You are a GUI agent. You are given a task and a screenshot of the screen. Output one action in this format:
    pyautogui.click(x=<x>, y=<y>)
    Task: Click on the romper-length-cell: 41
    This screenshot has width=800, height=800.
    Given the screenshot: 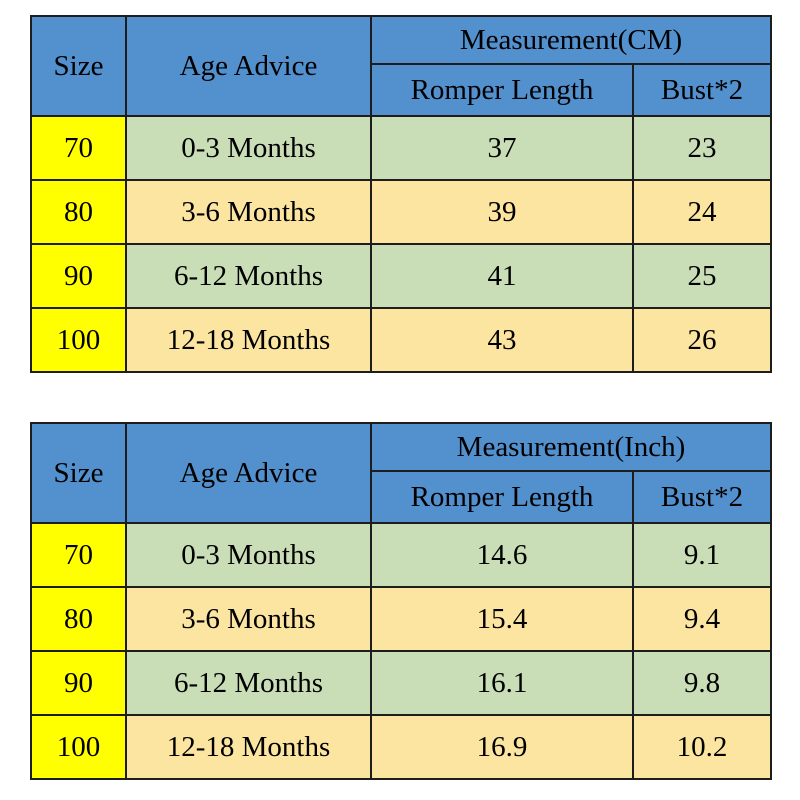 What is the action you would take?
    pyautogui.click(x=502, y=276)
    